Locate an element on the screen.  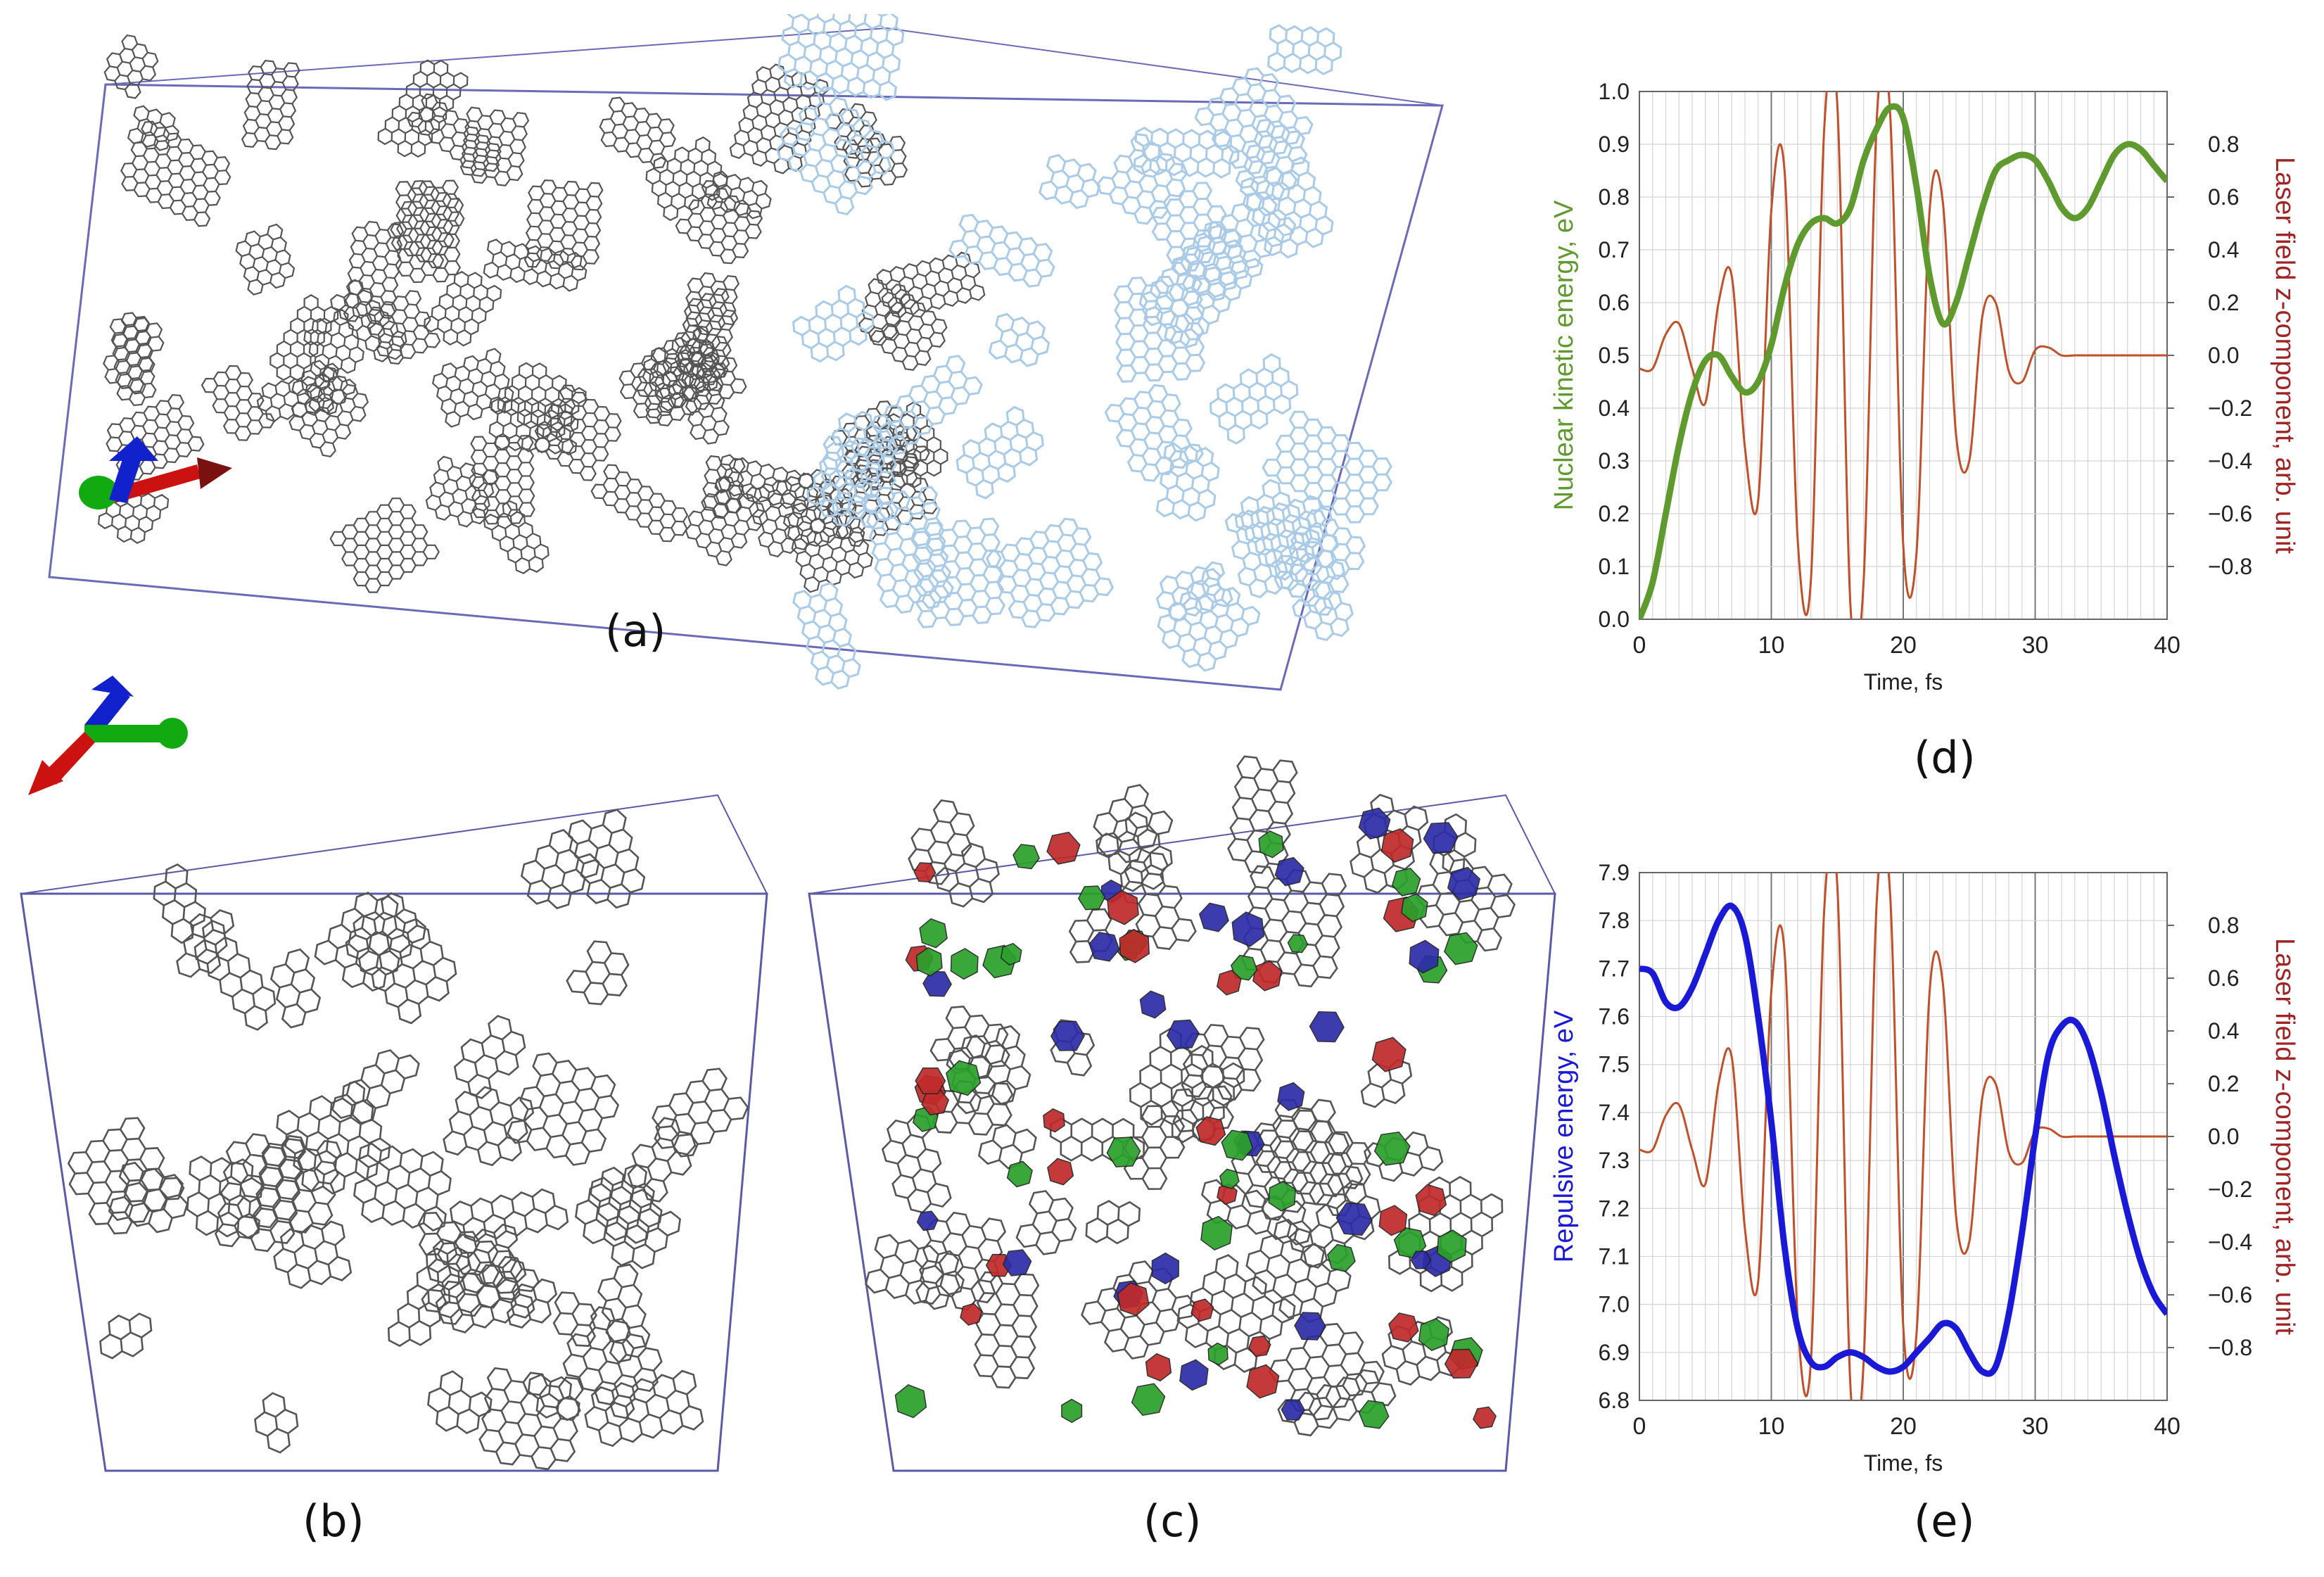
y-tick-label: 0.3 is located at coordinates (1614, 461).